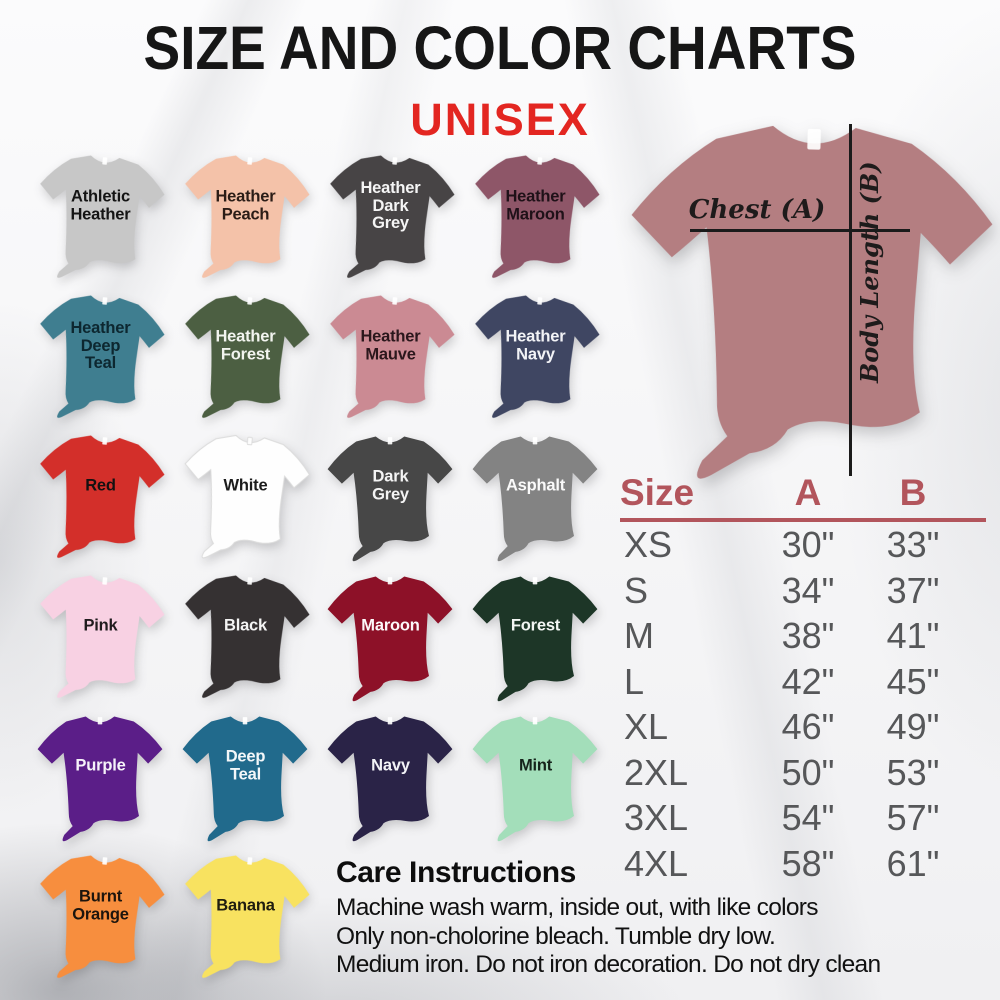 This screenshot has width=1000, height=1000. What do you see at coordinates (913, 863) in the screenshot?
I see `size-measure: 61"` at bounding box center [913, 863].